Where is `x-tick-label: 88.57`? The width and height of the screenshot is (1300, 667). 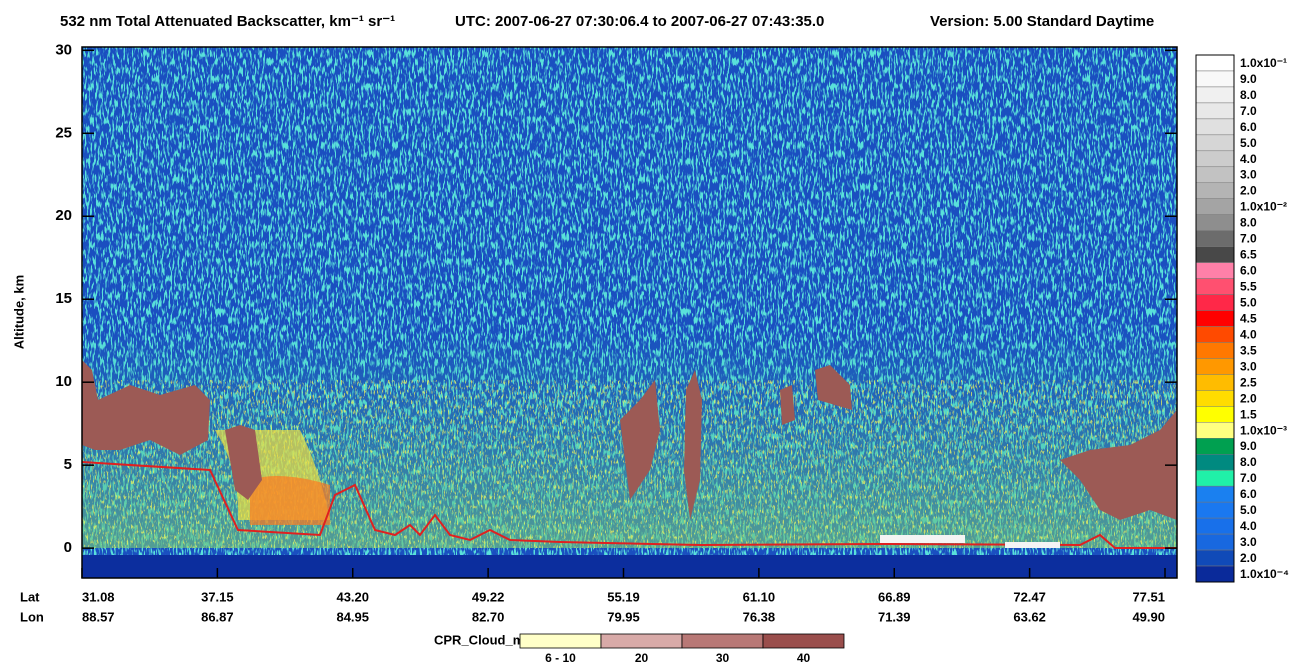 x-tick-label: 88.57 is located at coordinates (98, 616).